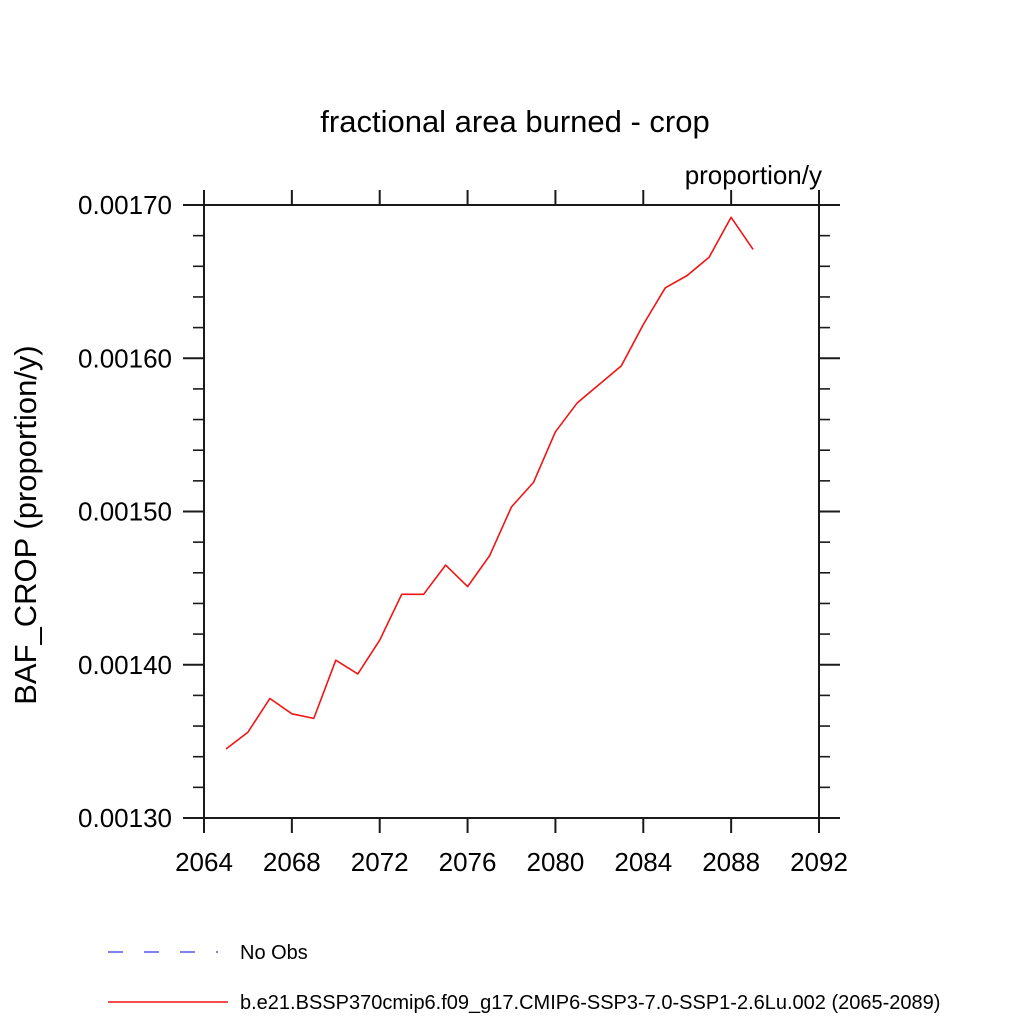  What do you see at coordinates (380, 862) in the screenshot?
I see `x-tick-label: 2072` at bounding box center [380, 862].